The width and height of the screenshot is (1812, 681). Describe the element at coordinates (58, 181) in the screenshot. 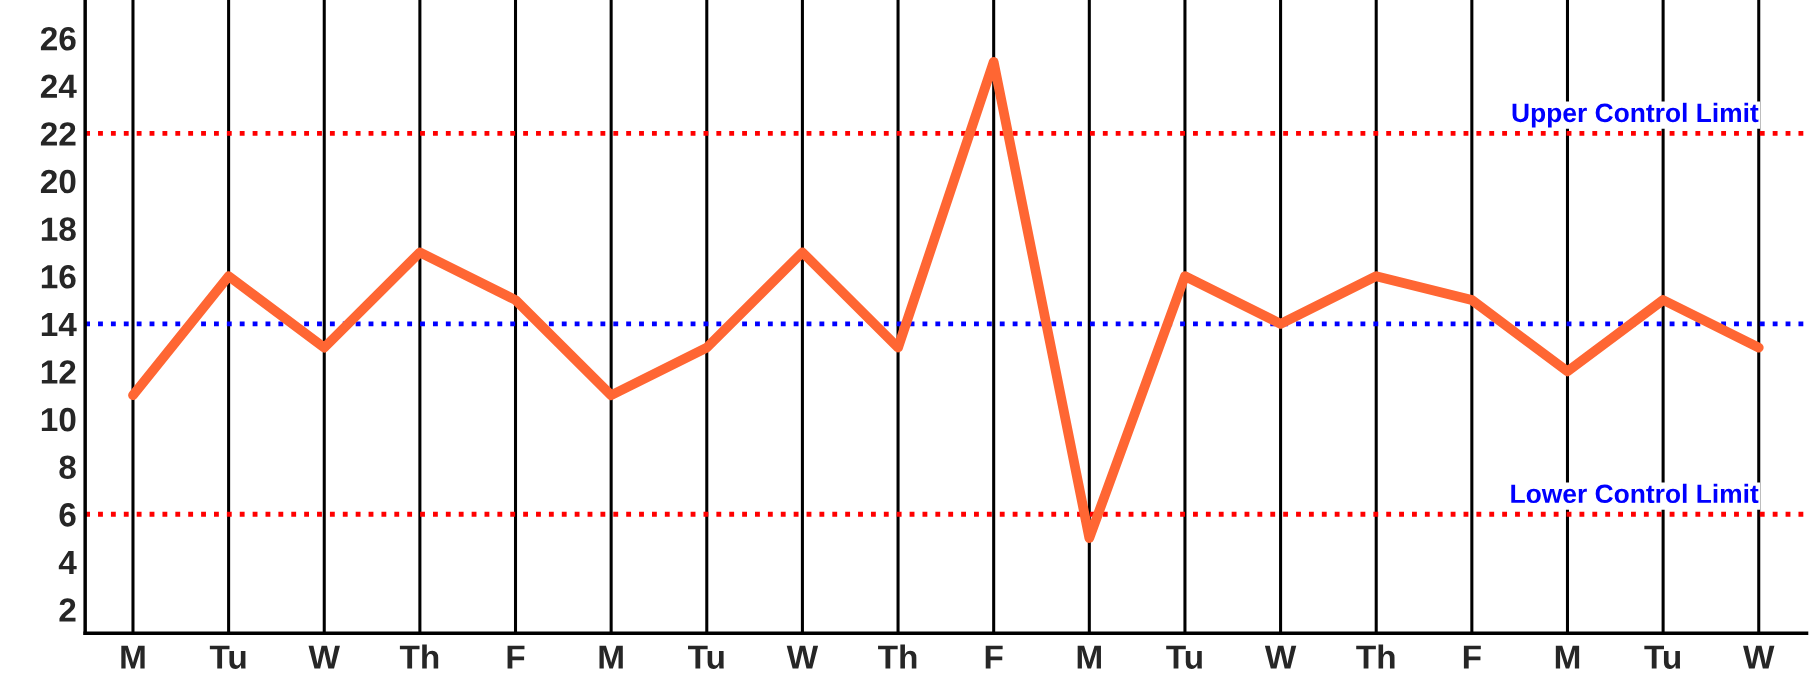

I see `y-tick-label: 20` at that location.